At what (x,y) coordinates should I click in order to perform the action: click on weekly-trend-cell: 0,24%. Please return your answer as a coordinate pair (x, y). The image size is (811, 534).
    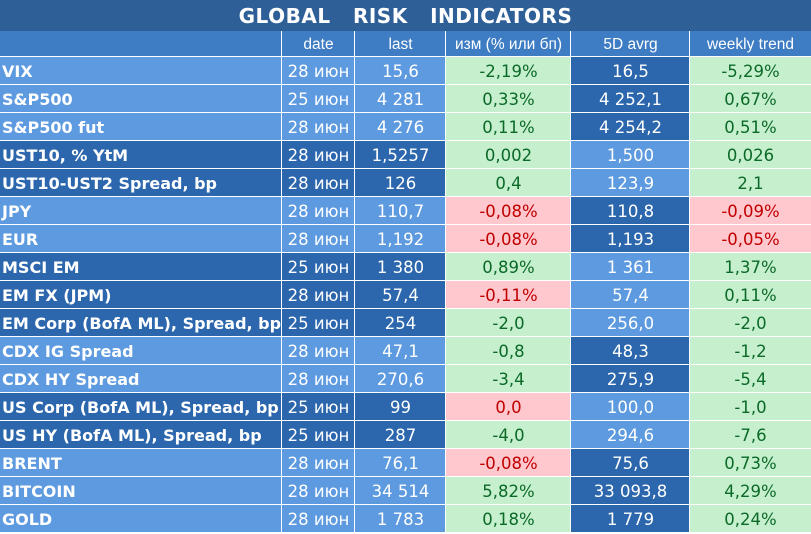
    Looking at the image, I should click on (750, 518).